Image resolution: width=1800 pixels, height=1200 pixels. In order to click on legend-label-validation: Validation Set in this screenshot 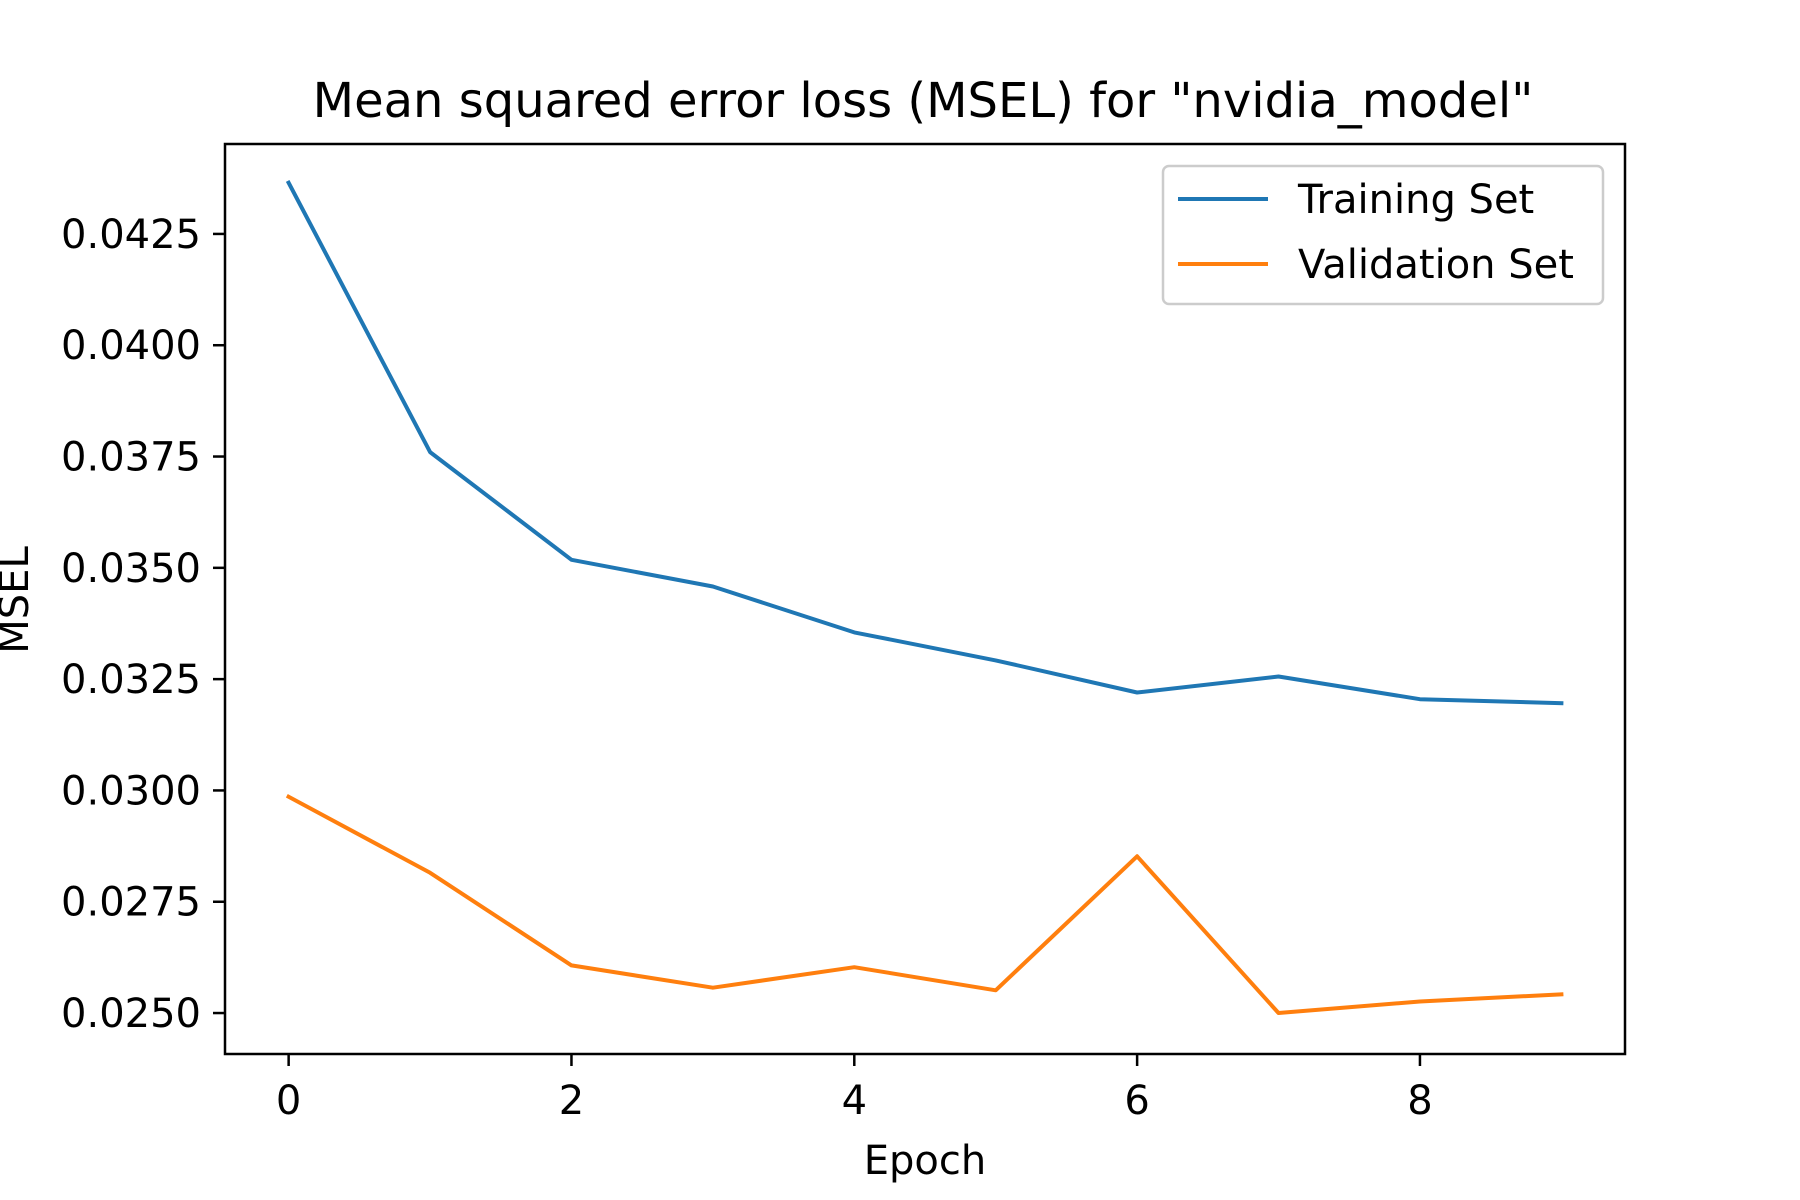, I will do `click(1436, 265)`.